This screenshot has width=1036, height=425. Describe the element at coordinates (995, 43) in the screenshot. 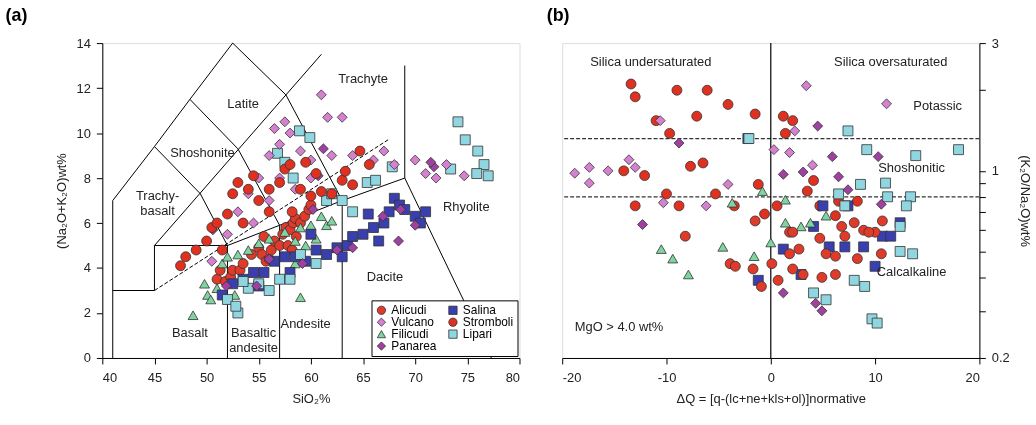

I see `y-tick-label: 3` at that location.